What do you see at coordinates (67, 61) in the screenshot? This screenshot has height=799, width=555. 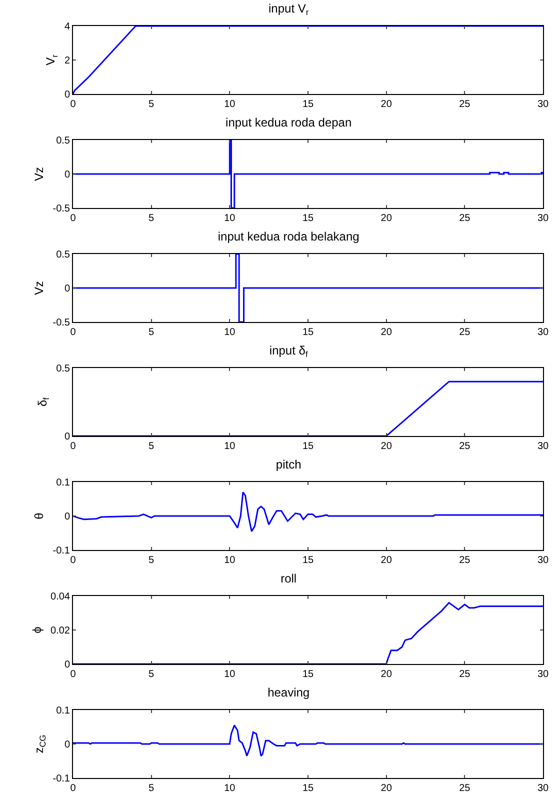 I see `y-tick-label: 2` at bounding box center [67, 61].